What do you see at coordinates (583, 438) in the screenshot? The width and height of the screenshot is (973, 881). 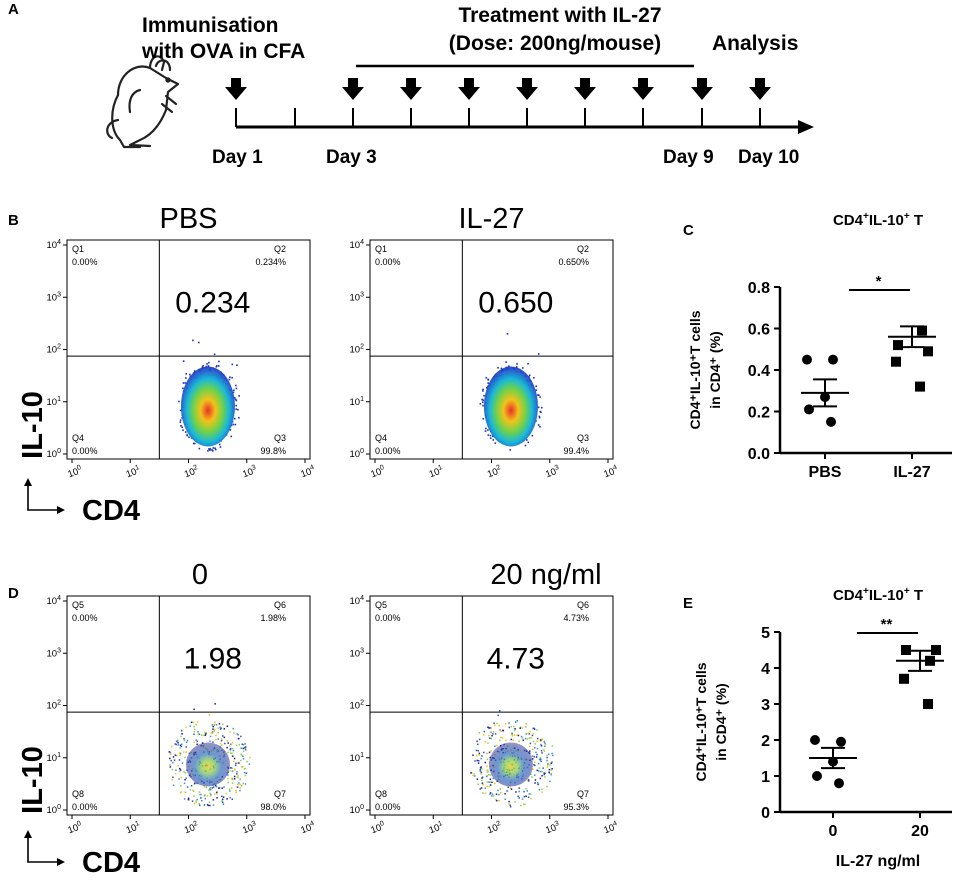 I see `quadrant-name-lr: Q3` at bounding box center [583, 438].